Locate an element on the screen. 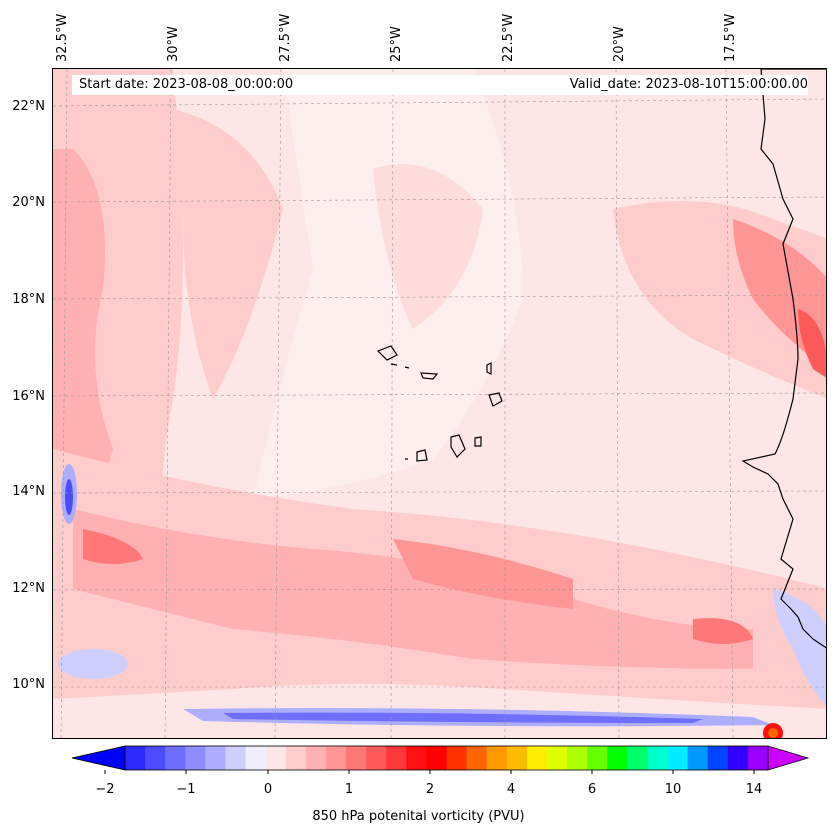  colorbar-tick-label: 6 is located at coordinates (592, 789).